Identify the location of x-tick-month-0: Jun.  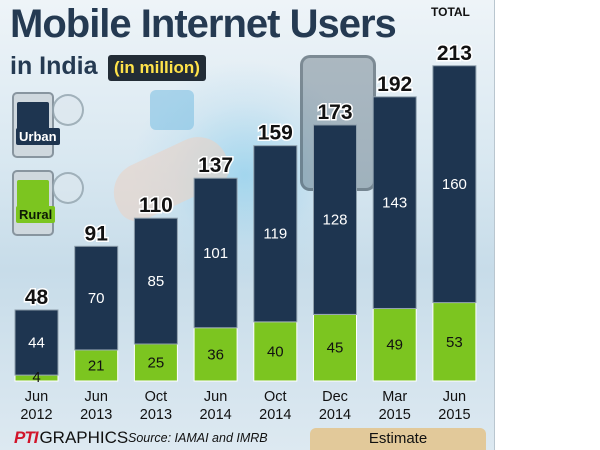
(36, 397).